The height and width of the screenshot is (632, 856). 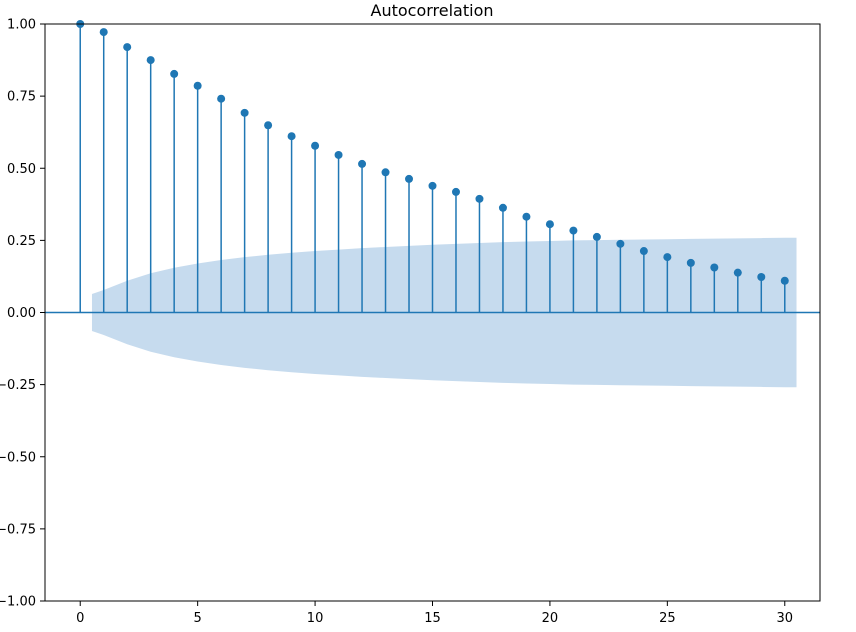 I want to click on x-tick-label: 30, so click(x=784, y=618).